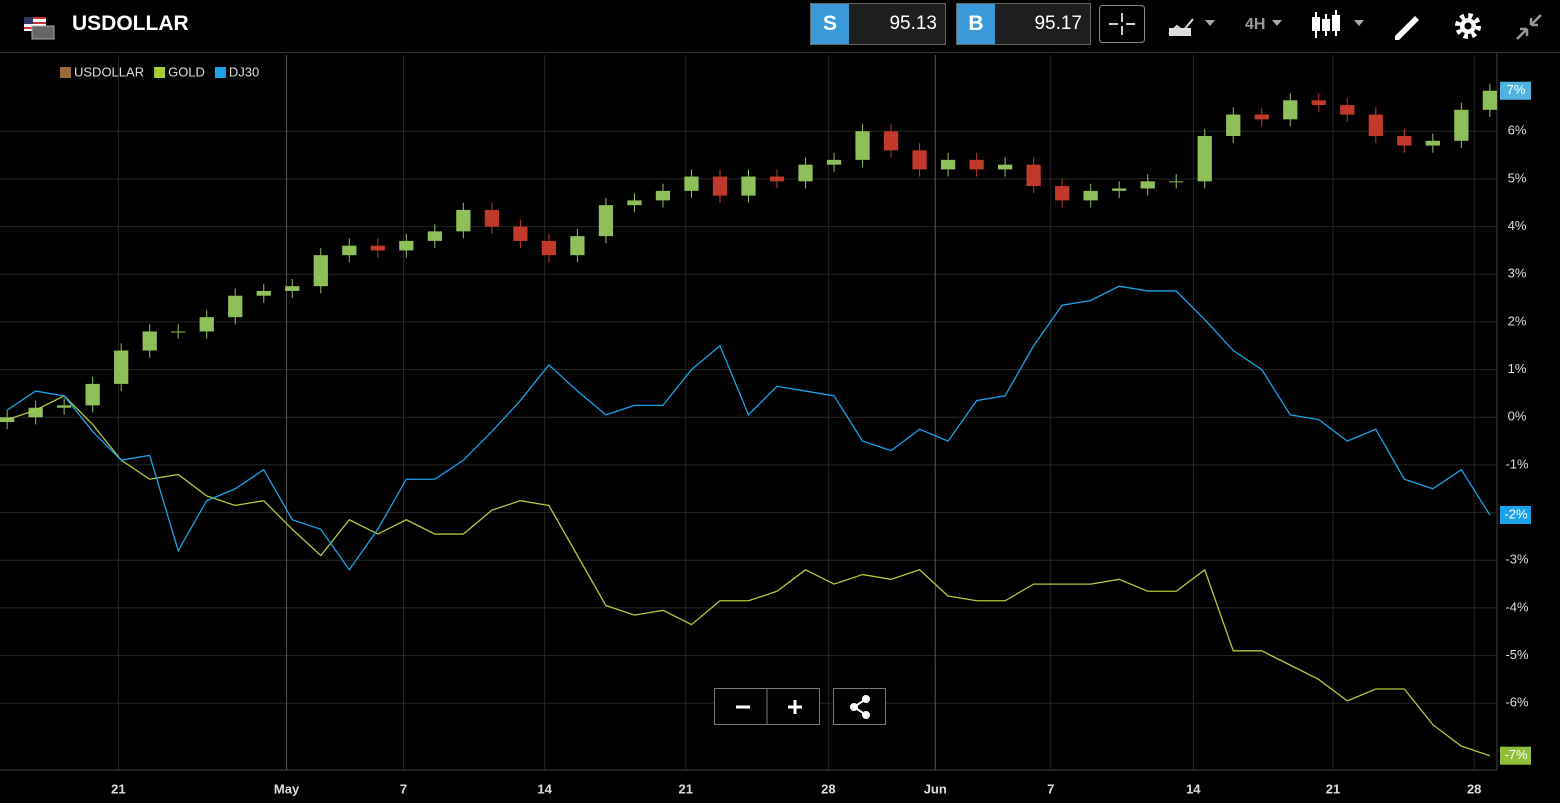 The image size is (1560, 803). I want to click on collapse-button, so click(1529, 27).